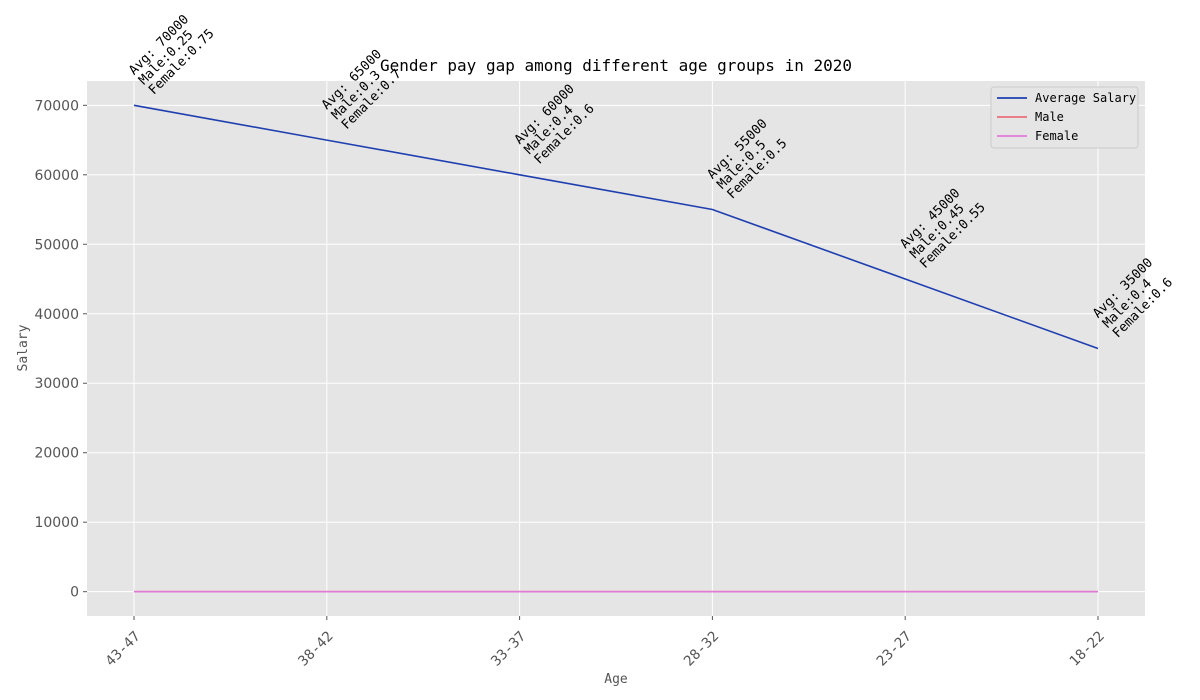 The height and width of the screenshot is (700, 1200). I want to click on y-axis-label: Salary, so click(23, 347).